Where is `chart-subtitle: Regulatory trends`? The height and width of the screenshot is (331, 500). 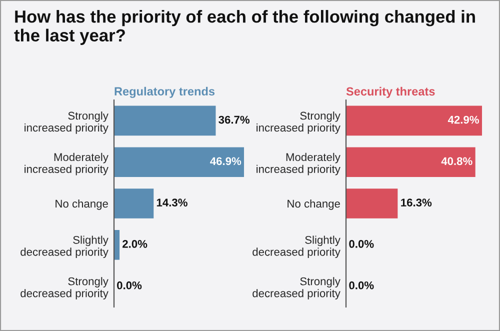
chart-subtitle: Regulatory trends is located at coordinates (164, 92).